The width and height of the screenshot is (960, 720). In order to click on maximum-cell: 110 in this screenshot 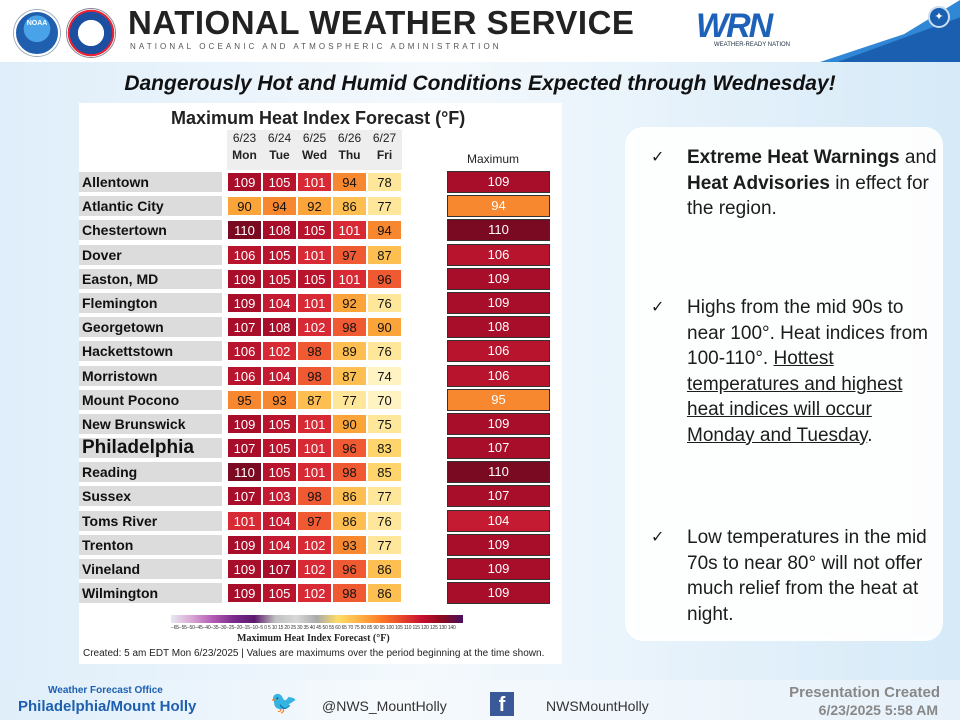, I will do `click(498, 230)`.